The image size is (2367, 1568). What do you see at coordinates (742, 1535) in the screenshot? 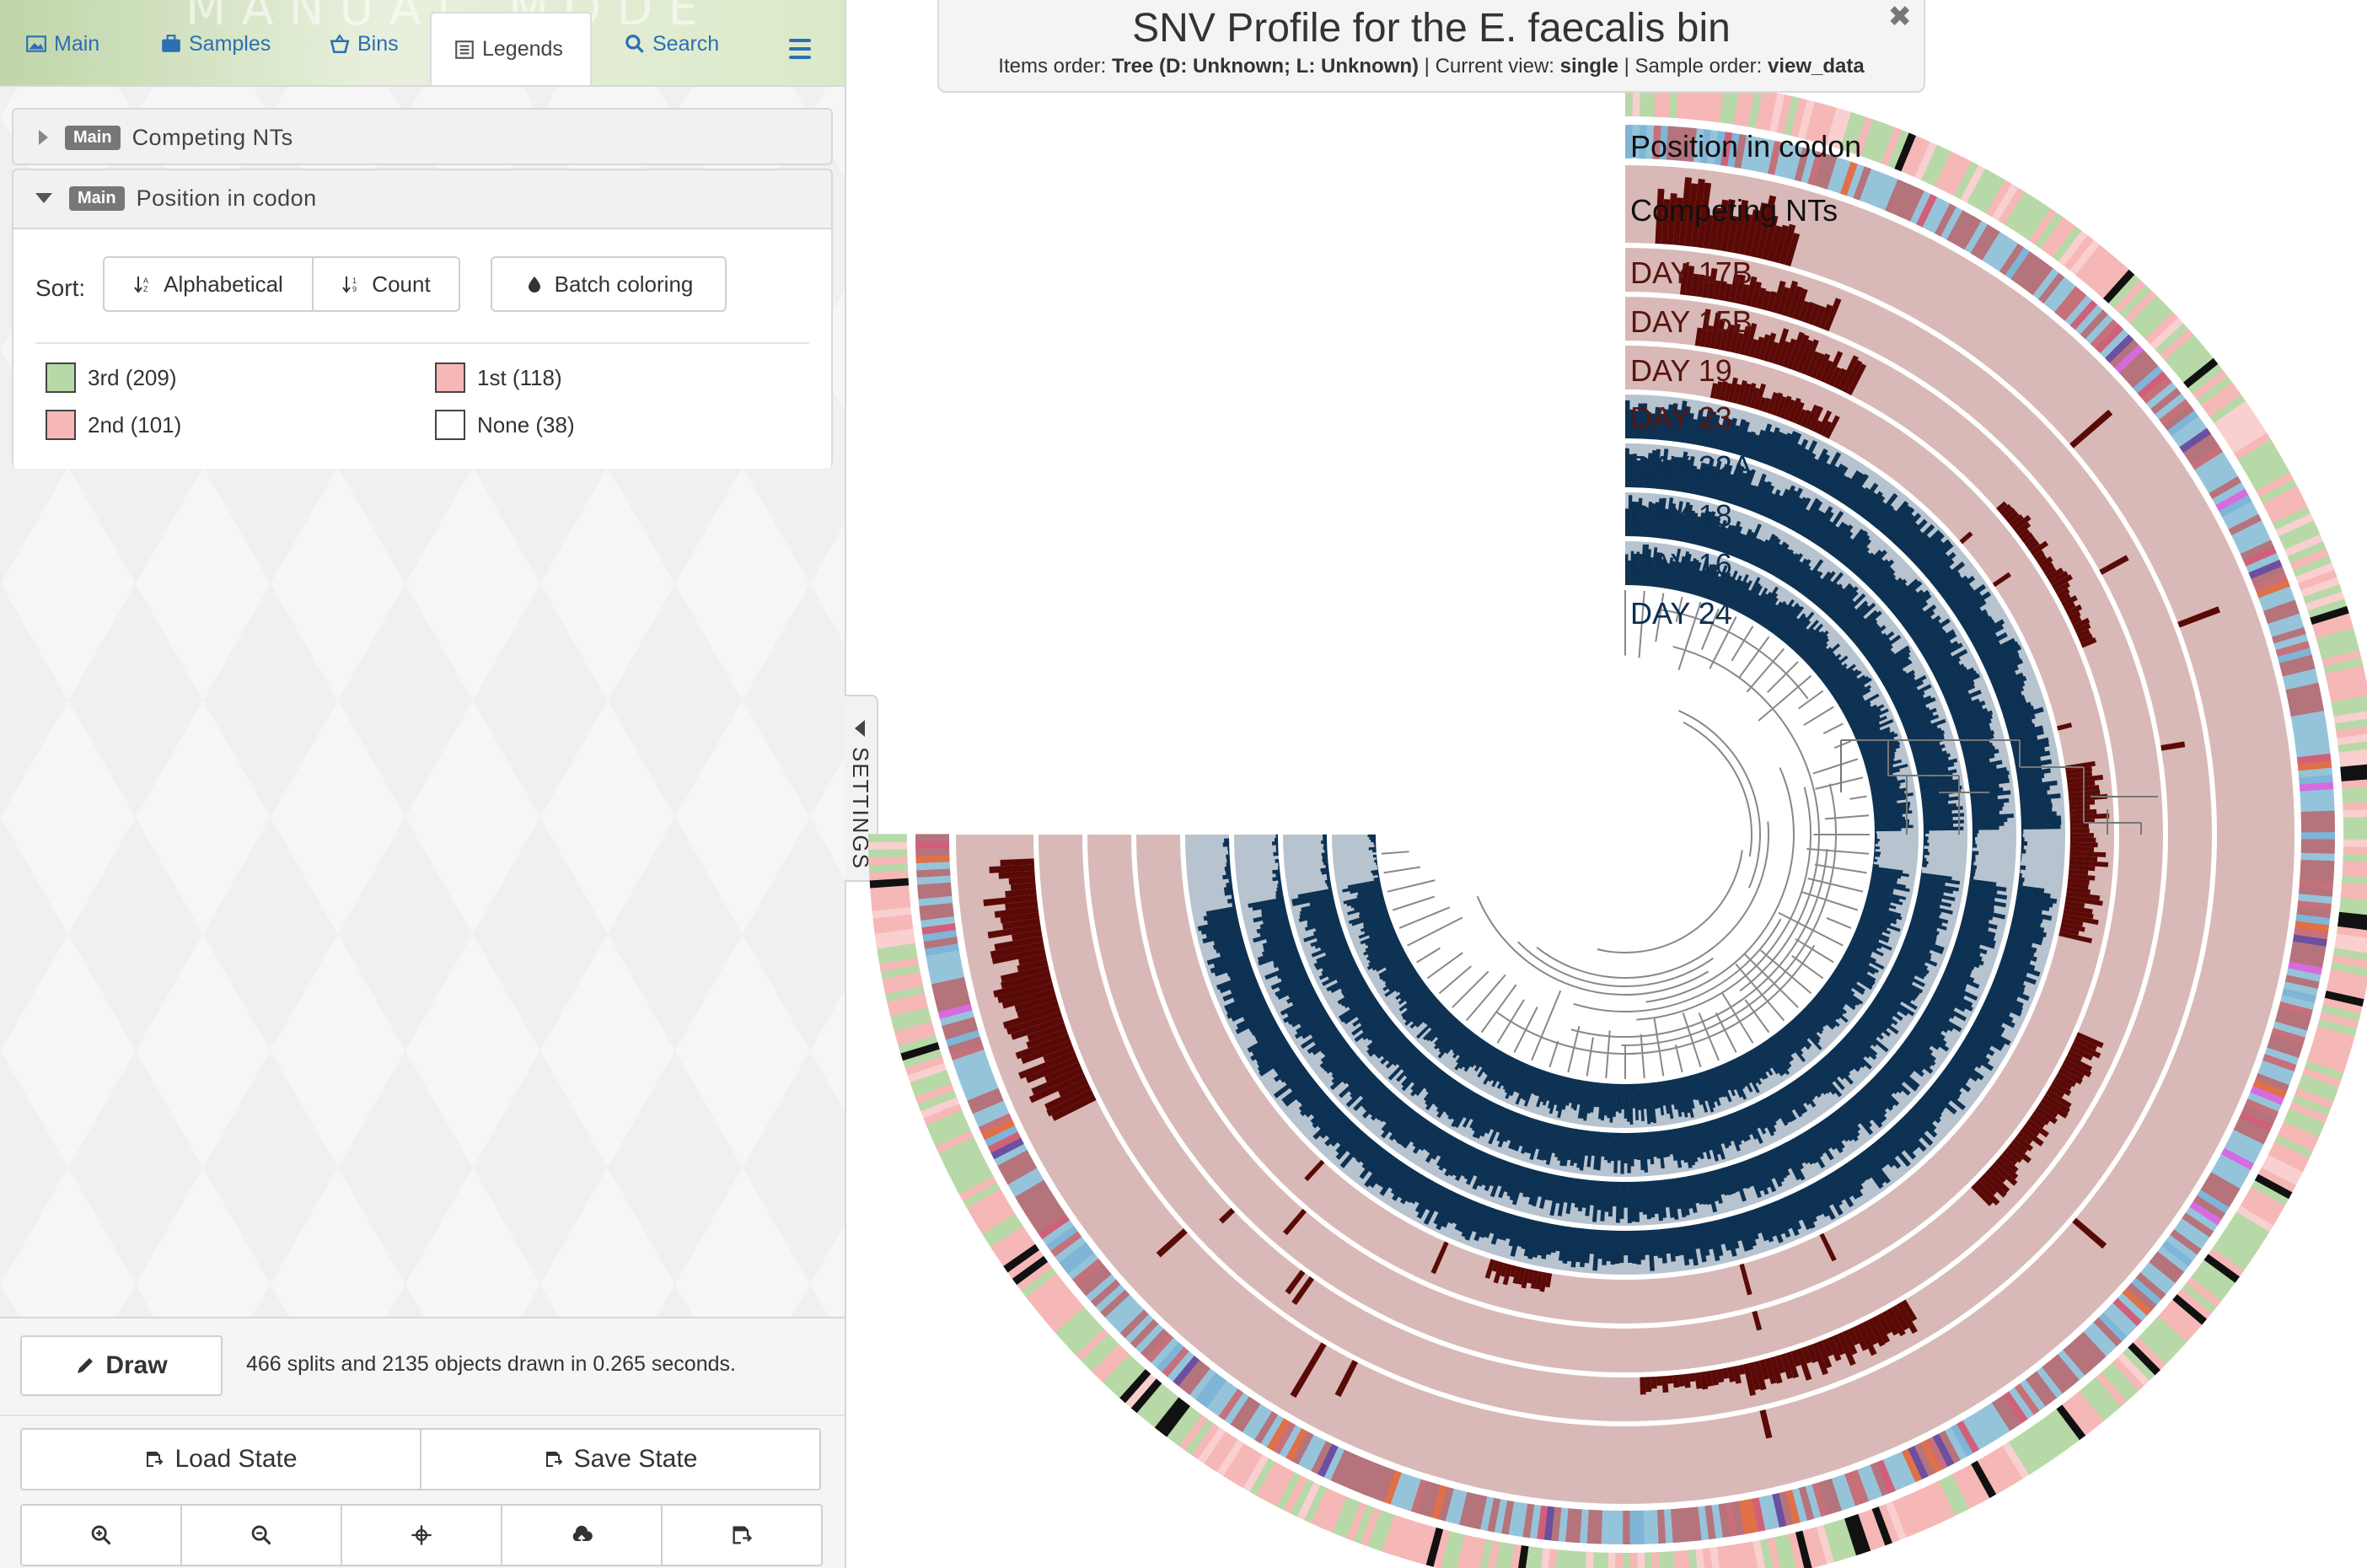
I see `save-svg-button` at bounding box center [742, 1535].